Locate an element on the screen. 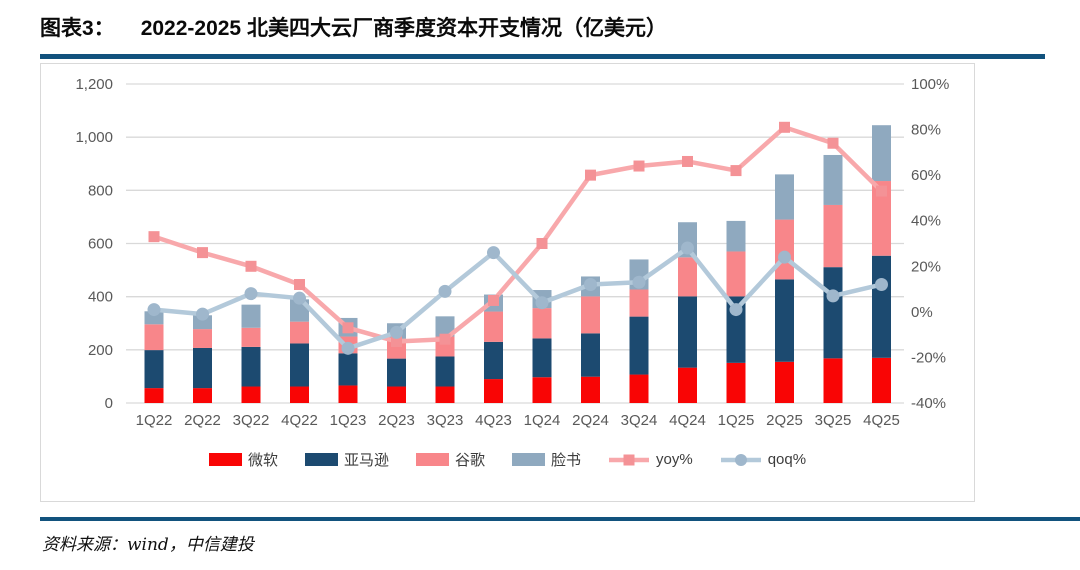 The image size is (1080, 570). right-axis-tick-label: 0% is located at coordinates (922, 312).